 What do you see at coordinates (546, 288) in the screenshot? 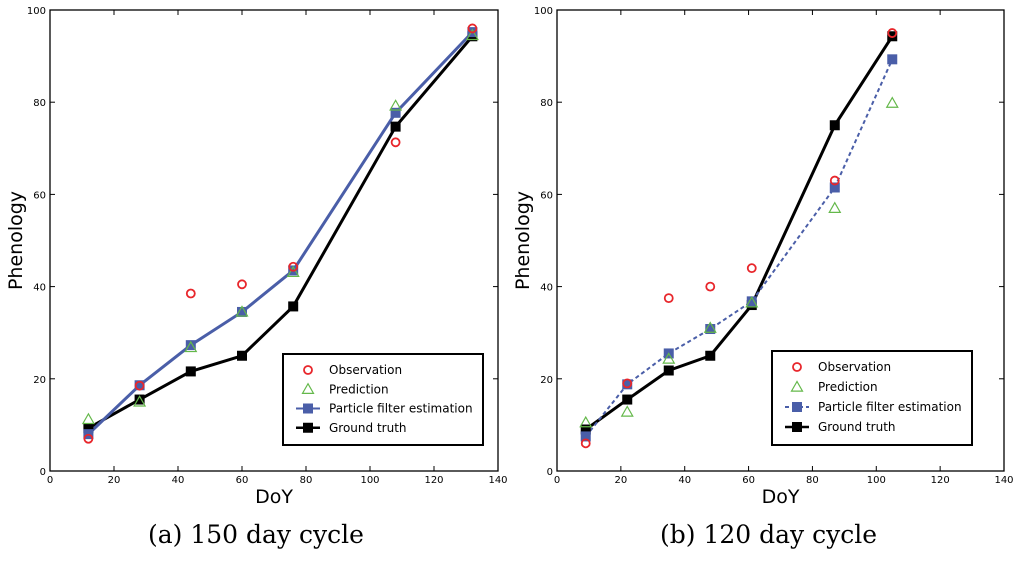
I see `y-tick-label: 40` at bounding box center [546, 288].